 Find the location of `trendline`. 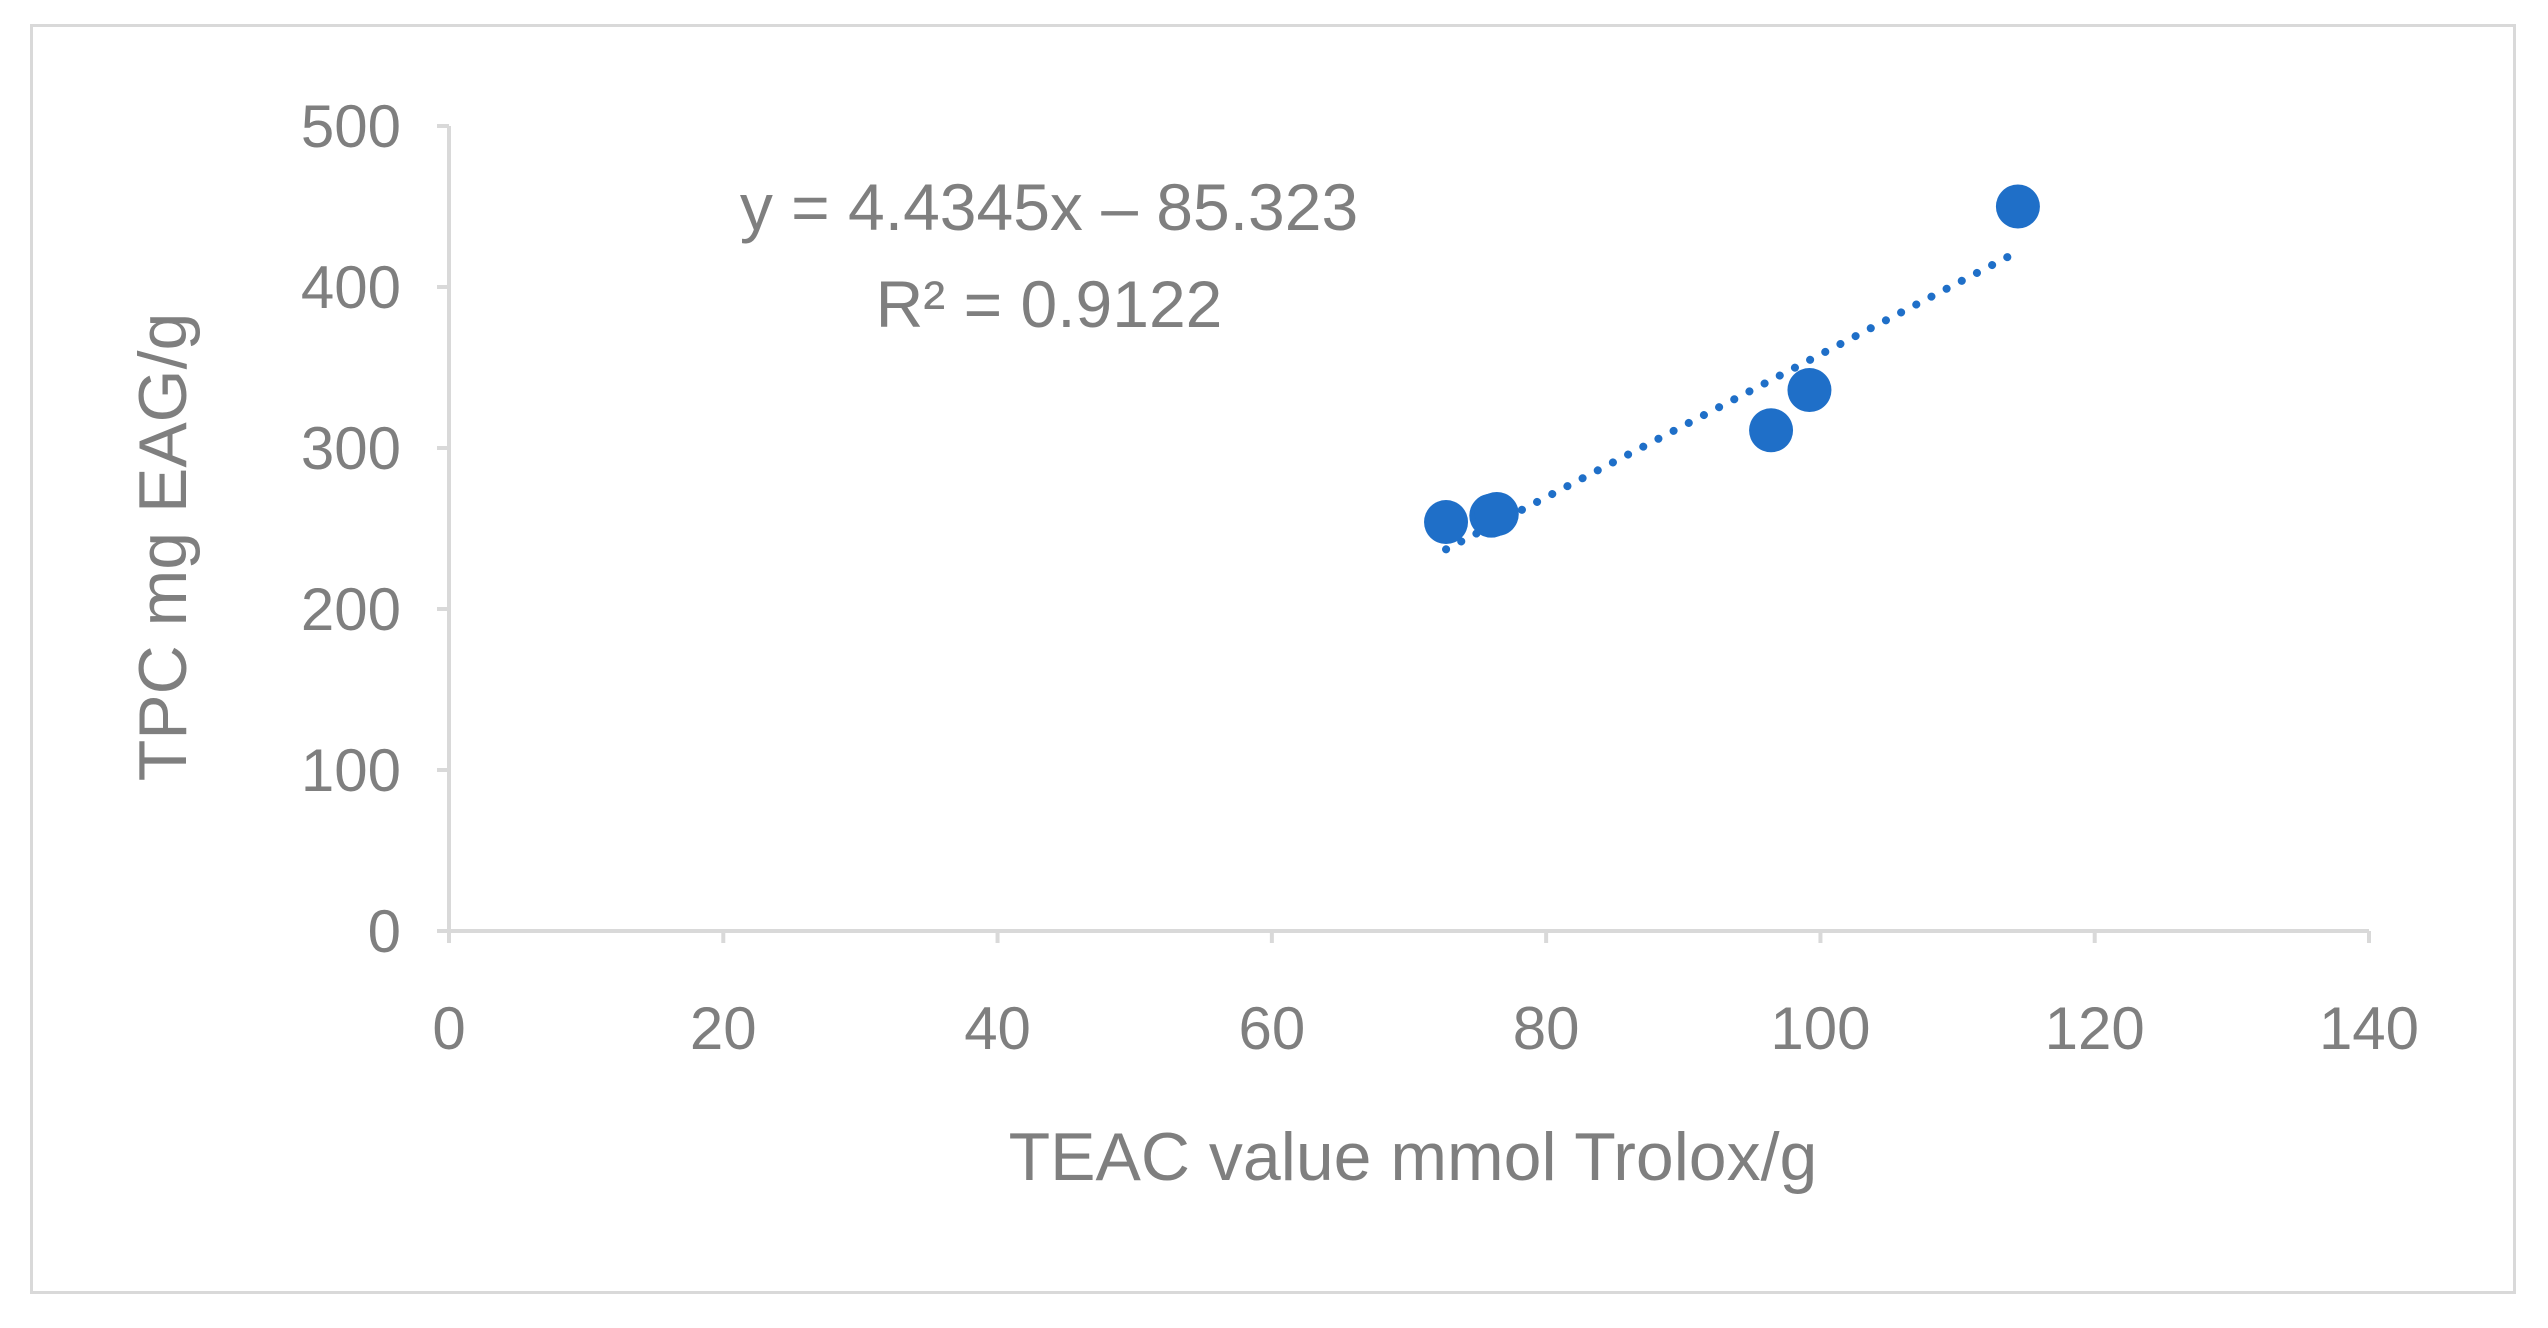

trendline is located at coordinates (1732, 400).